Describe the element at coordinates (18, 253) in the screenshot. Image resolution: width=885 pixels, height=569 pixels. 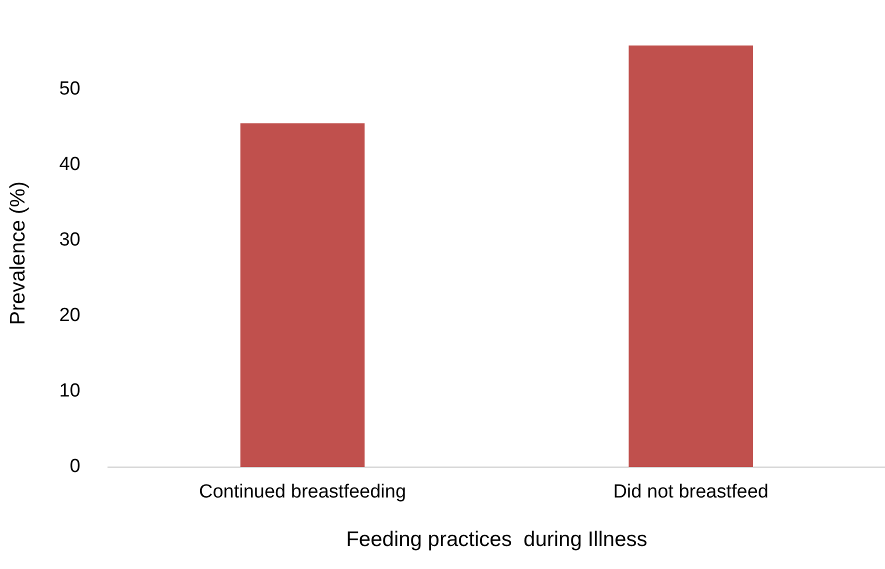
I see `y-axis-title: Prevalence (%)` at that location.